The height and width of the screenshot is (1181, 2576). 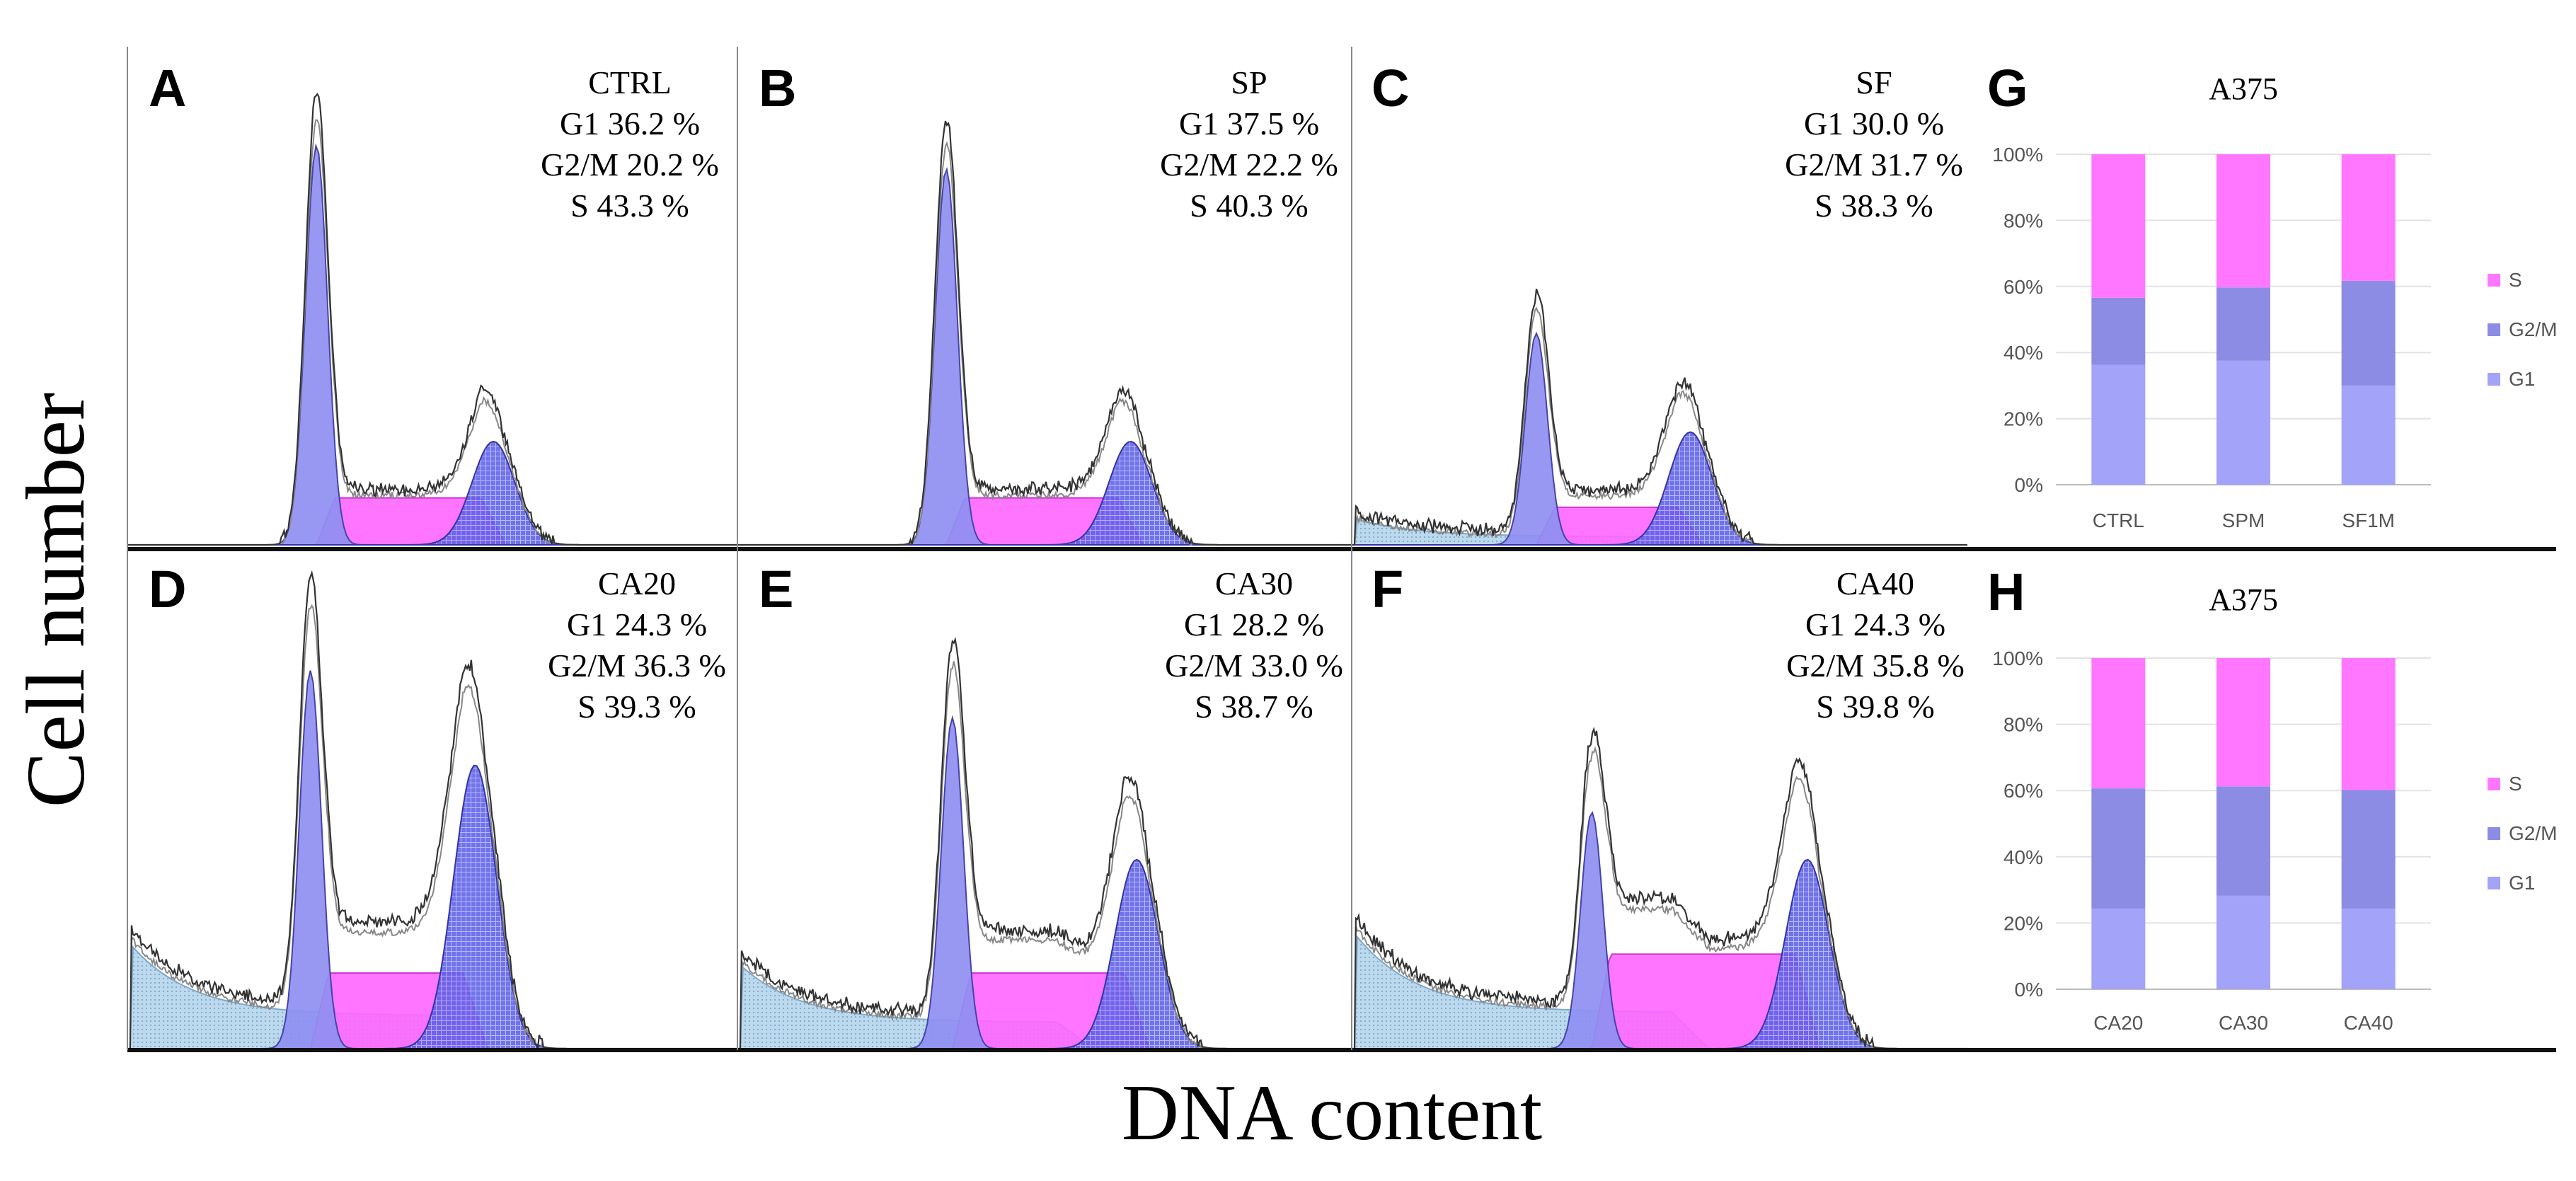 I want to click on panel-letter: A, so click(x=167, y=88).